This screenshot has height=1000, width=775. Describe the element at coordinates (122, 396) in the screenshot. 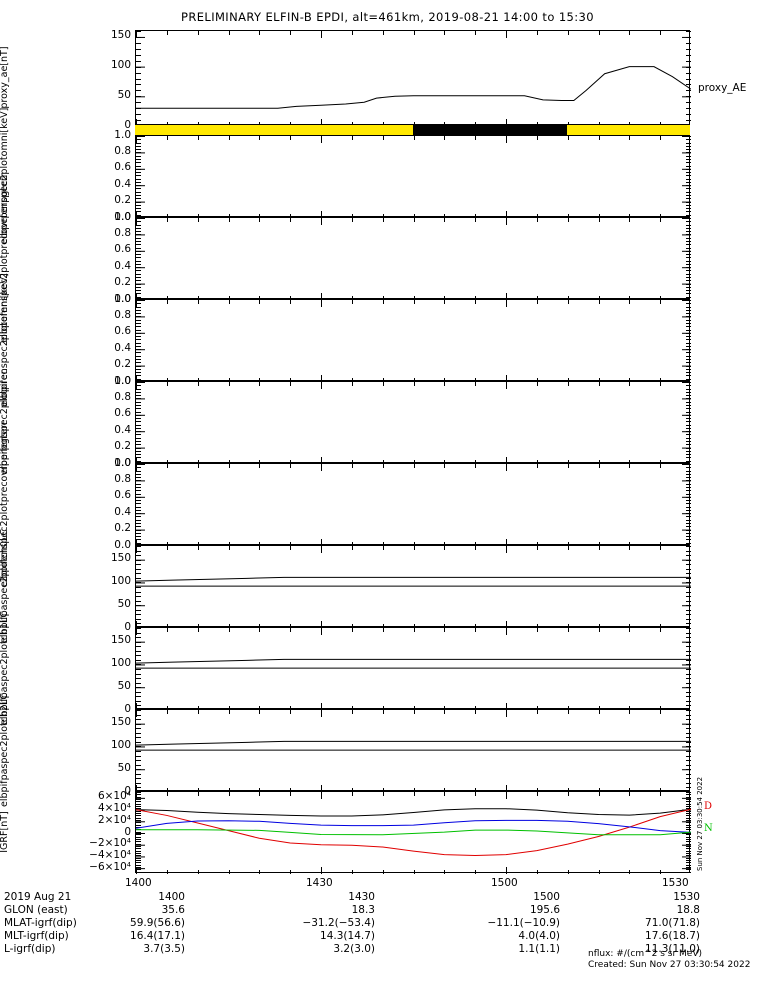

I see `ytick-pif-en-prec: 0.8` at that location.